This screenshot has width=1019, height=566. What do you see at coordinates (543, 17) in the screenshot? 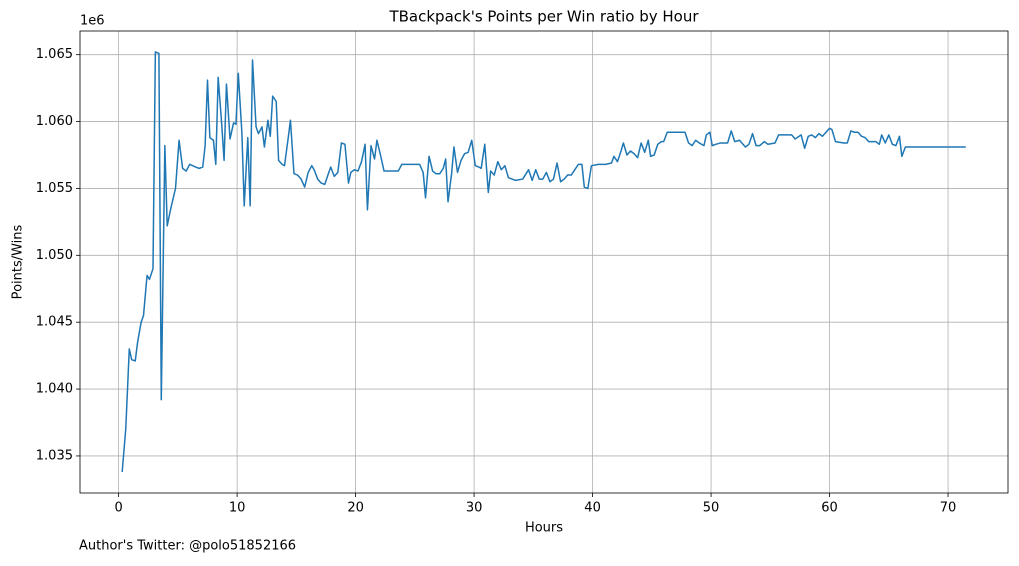
I see `chart-title: TBackpack's Points per Win ratio by Hour` at bounding box center [543, 17].